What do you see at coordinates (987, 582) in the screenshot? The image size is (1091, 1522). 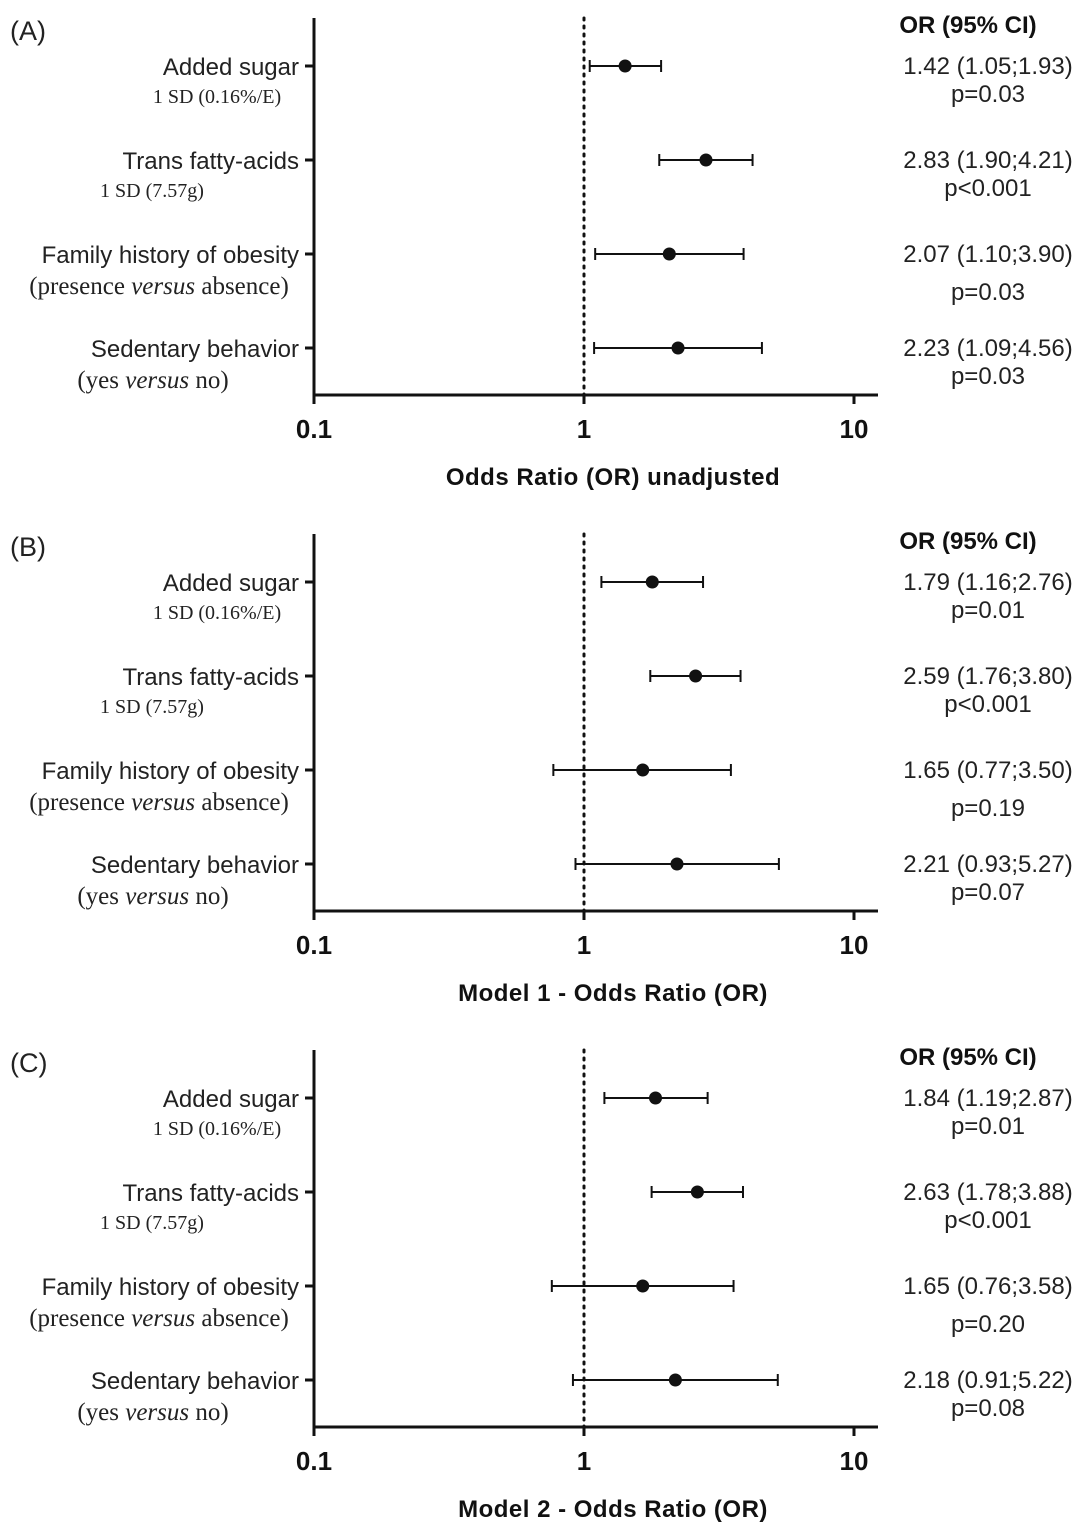 I see `or-ci-value: 1.79 (1.16;2.76)` at bounding box center [987, 582].